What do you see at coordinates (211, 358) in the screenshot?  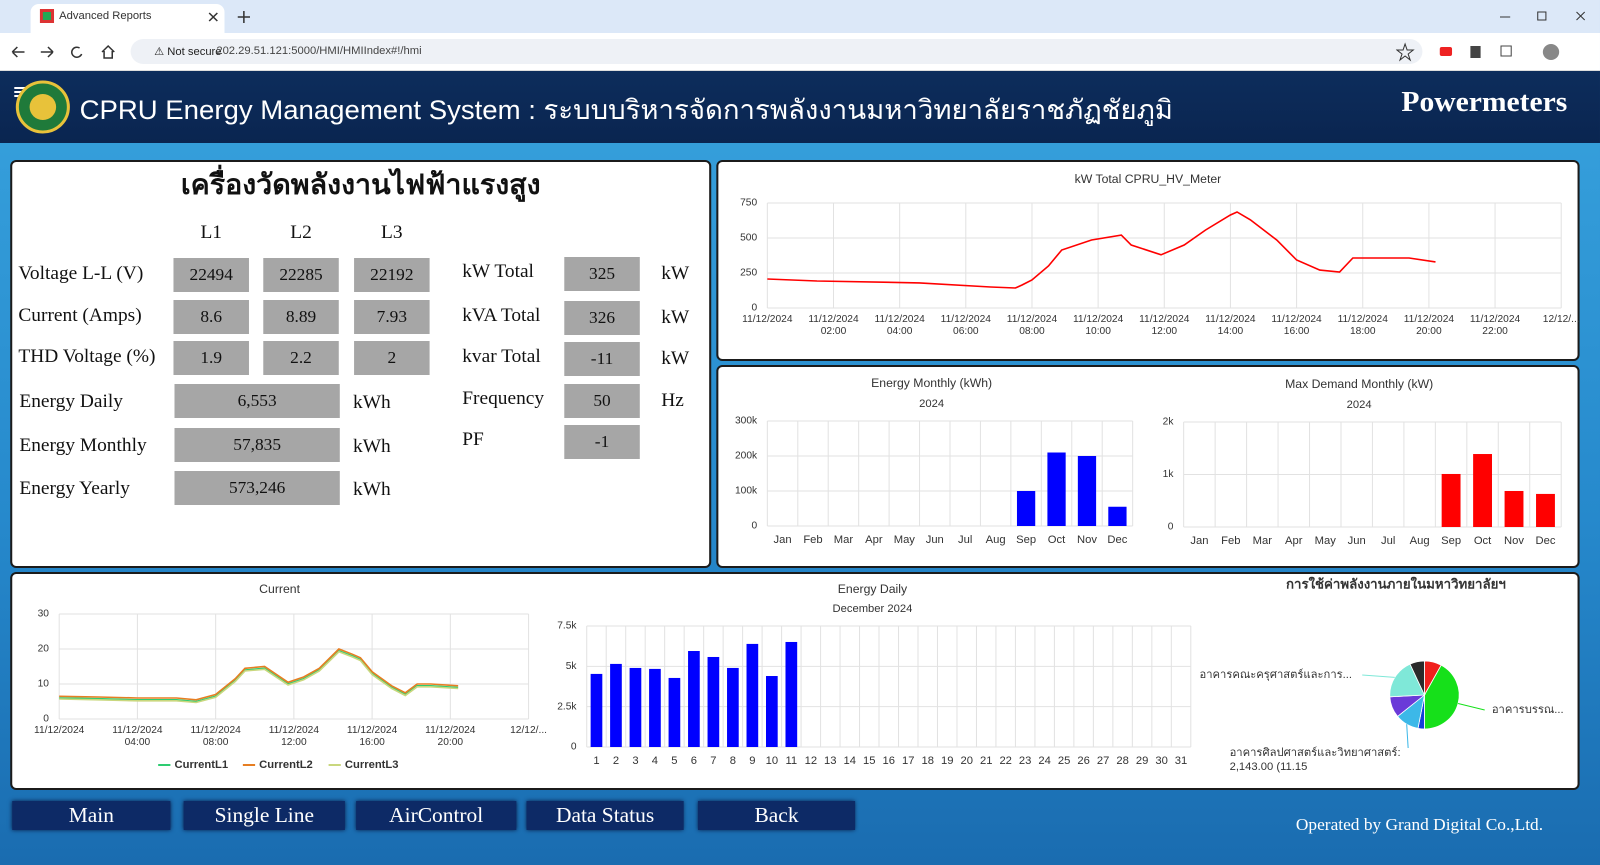 I see `value-box: 1.9` at bounding box center [211, 358].